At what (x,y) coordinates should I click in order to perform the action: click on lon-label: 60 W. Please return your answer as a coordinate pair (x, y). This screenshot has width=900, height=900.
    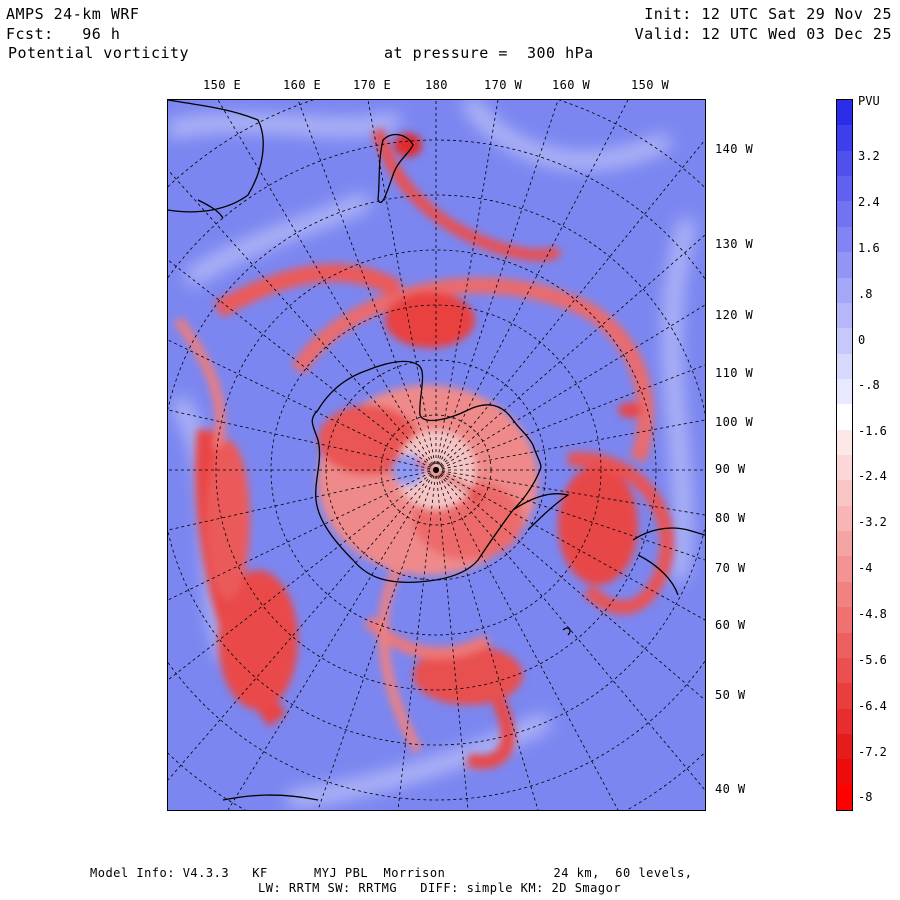
    Looking at the image, I should click on (730, 625).